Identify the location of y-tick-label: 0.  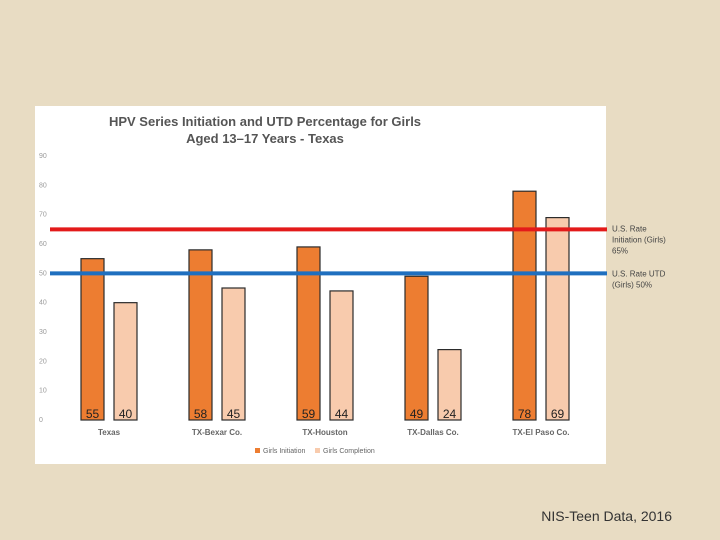
(41, 420).